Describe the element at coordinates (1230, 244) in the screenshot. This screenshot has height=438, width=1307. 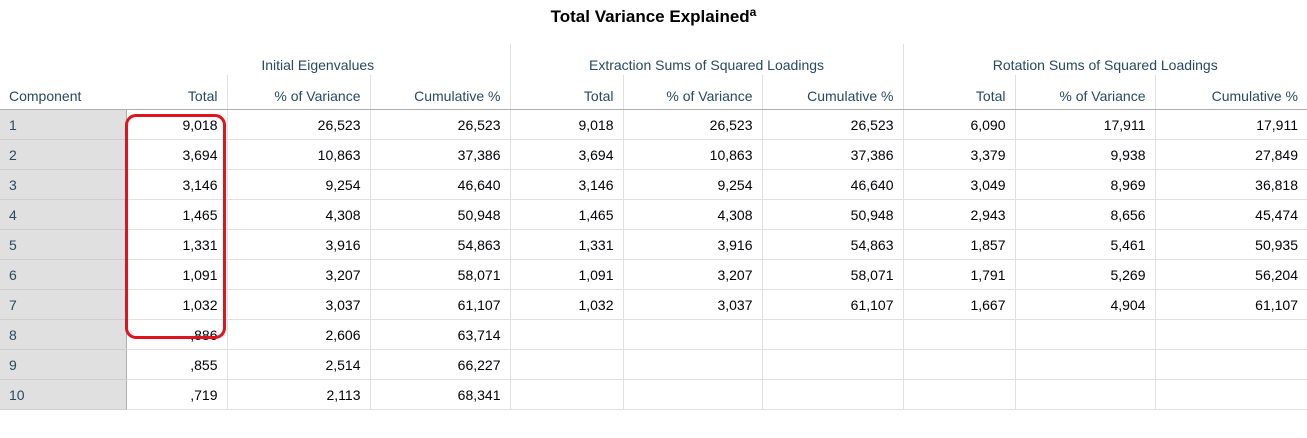
I see `table-cell: 50,935` at that location.